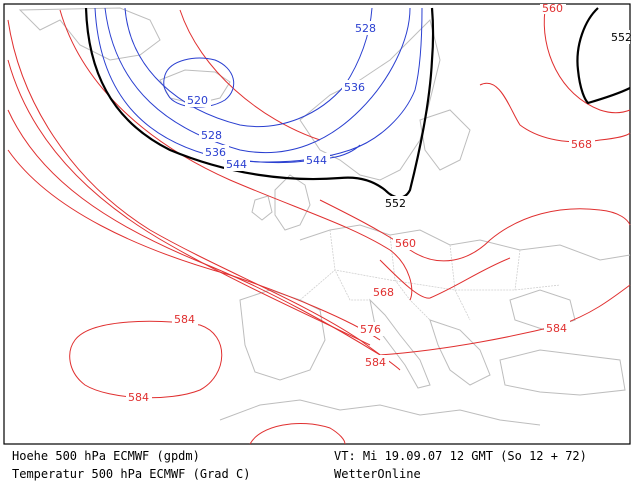 Image resolution: width=634 pixels, height=490 pixels. Describe the element at coordinates (106, 456) in the screenshot. I see `footer-height-label: Hoehe 500 hPa ECMWF (gpdm)` at that location.